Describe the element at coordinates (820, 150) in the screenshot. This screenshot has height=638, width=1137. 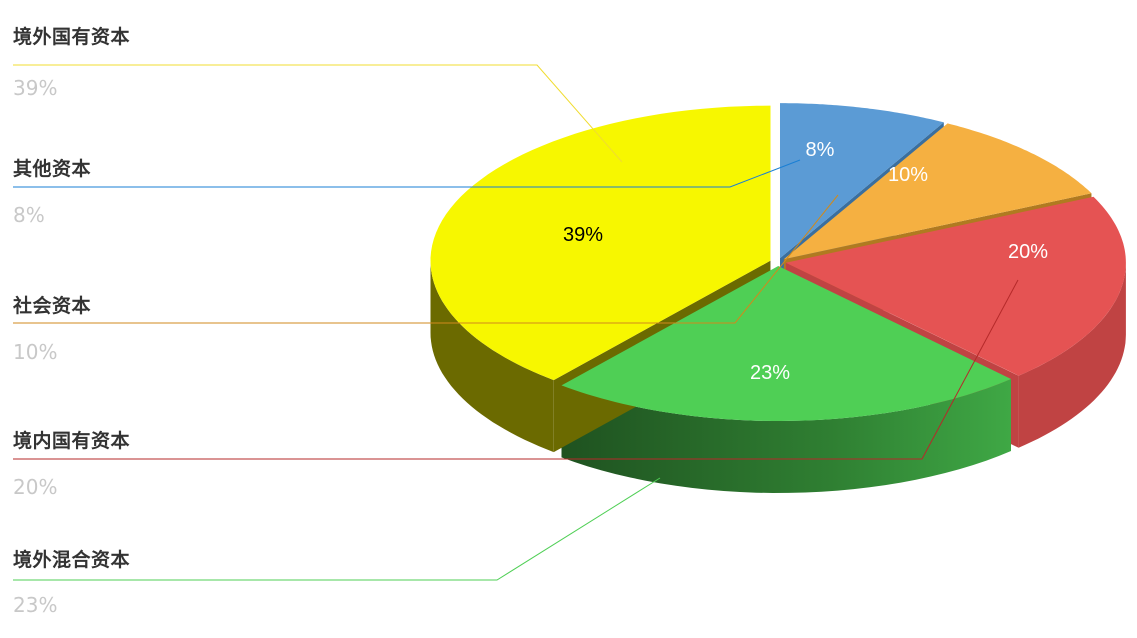
I see `data-label-0: 8%` at that location.